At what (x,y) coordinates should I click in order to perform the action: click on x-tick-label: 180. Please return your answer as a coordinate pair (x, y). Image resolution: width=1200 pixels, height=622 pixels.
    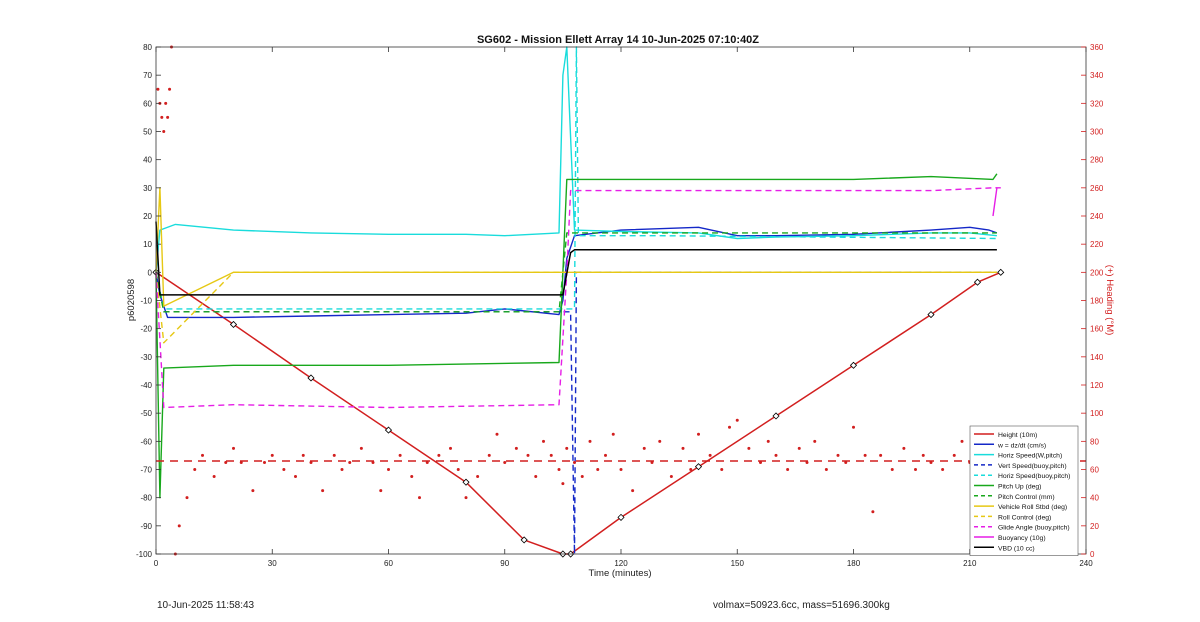
    Looking at the image, I should click on (854, 563).